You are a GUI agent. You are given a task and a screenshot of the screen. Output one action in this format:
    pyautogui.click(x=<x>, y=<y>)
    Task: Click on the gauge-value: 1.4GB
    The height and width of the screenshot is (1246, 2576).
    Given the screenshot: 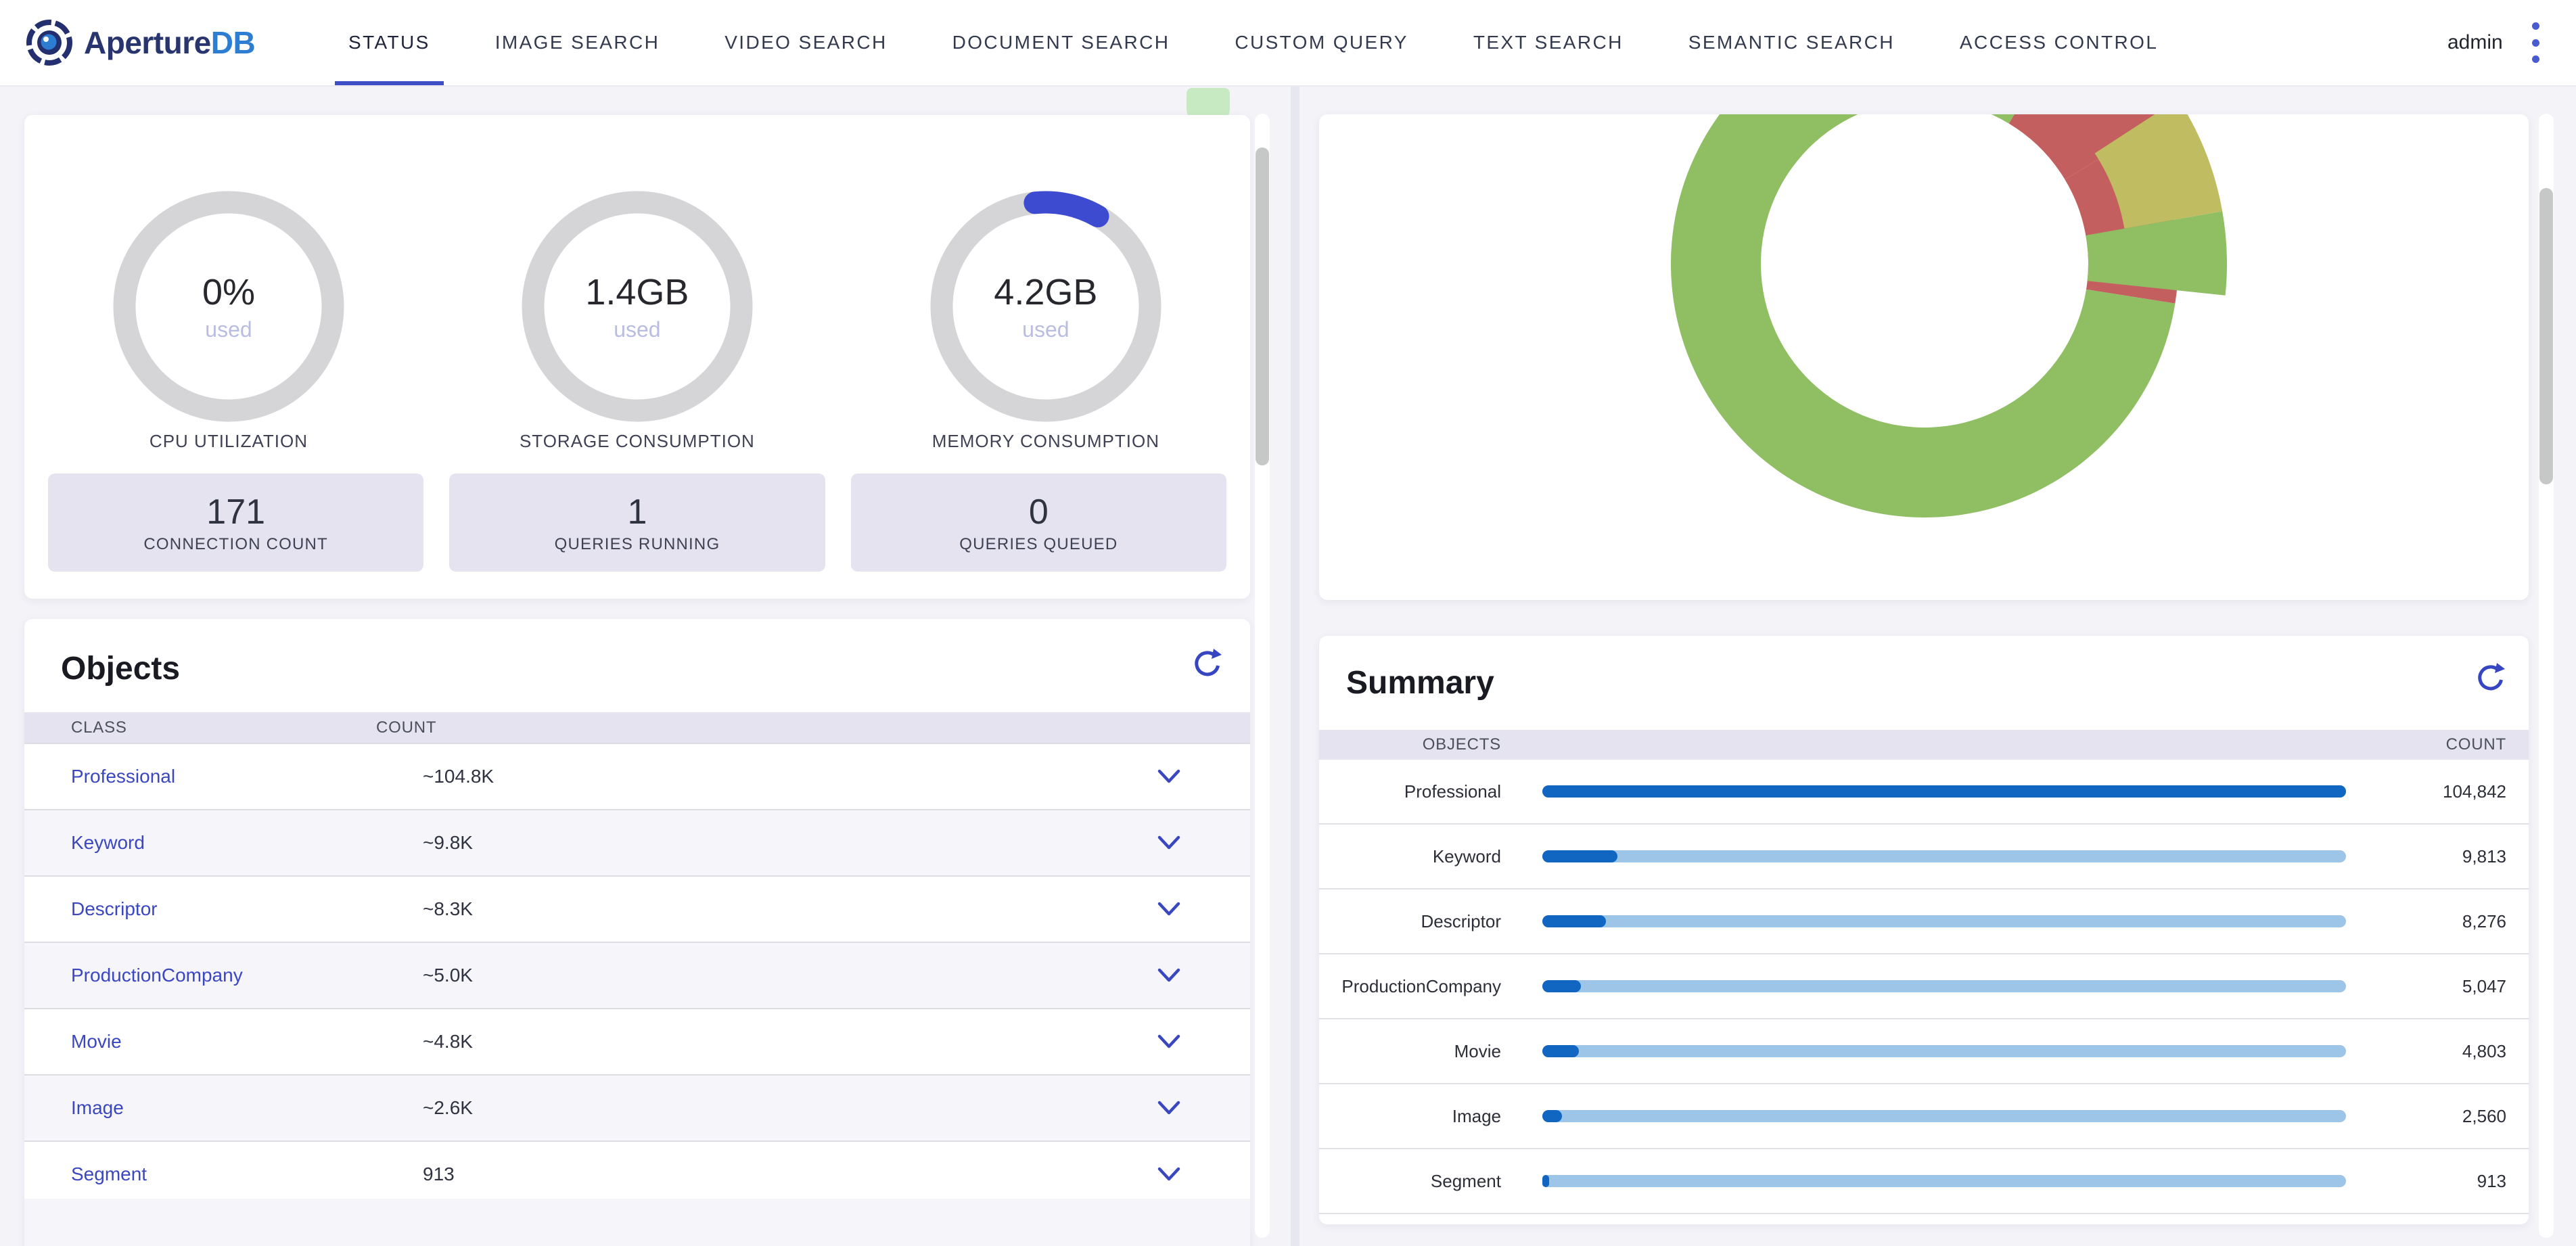 What is the action you would take?
    pyautogui.click(x=637, y=292)
    